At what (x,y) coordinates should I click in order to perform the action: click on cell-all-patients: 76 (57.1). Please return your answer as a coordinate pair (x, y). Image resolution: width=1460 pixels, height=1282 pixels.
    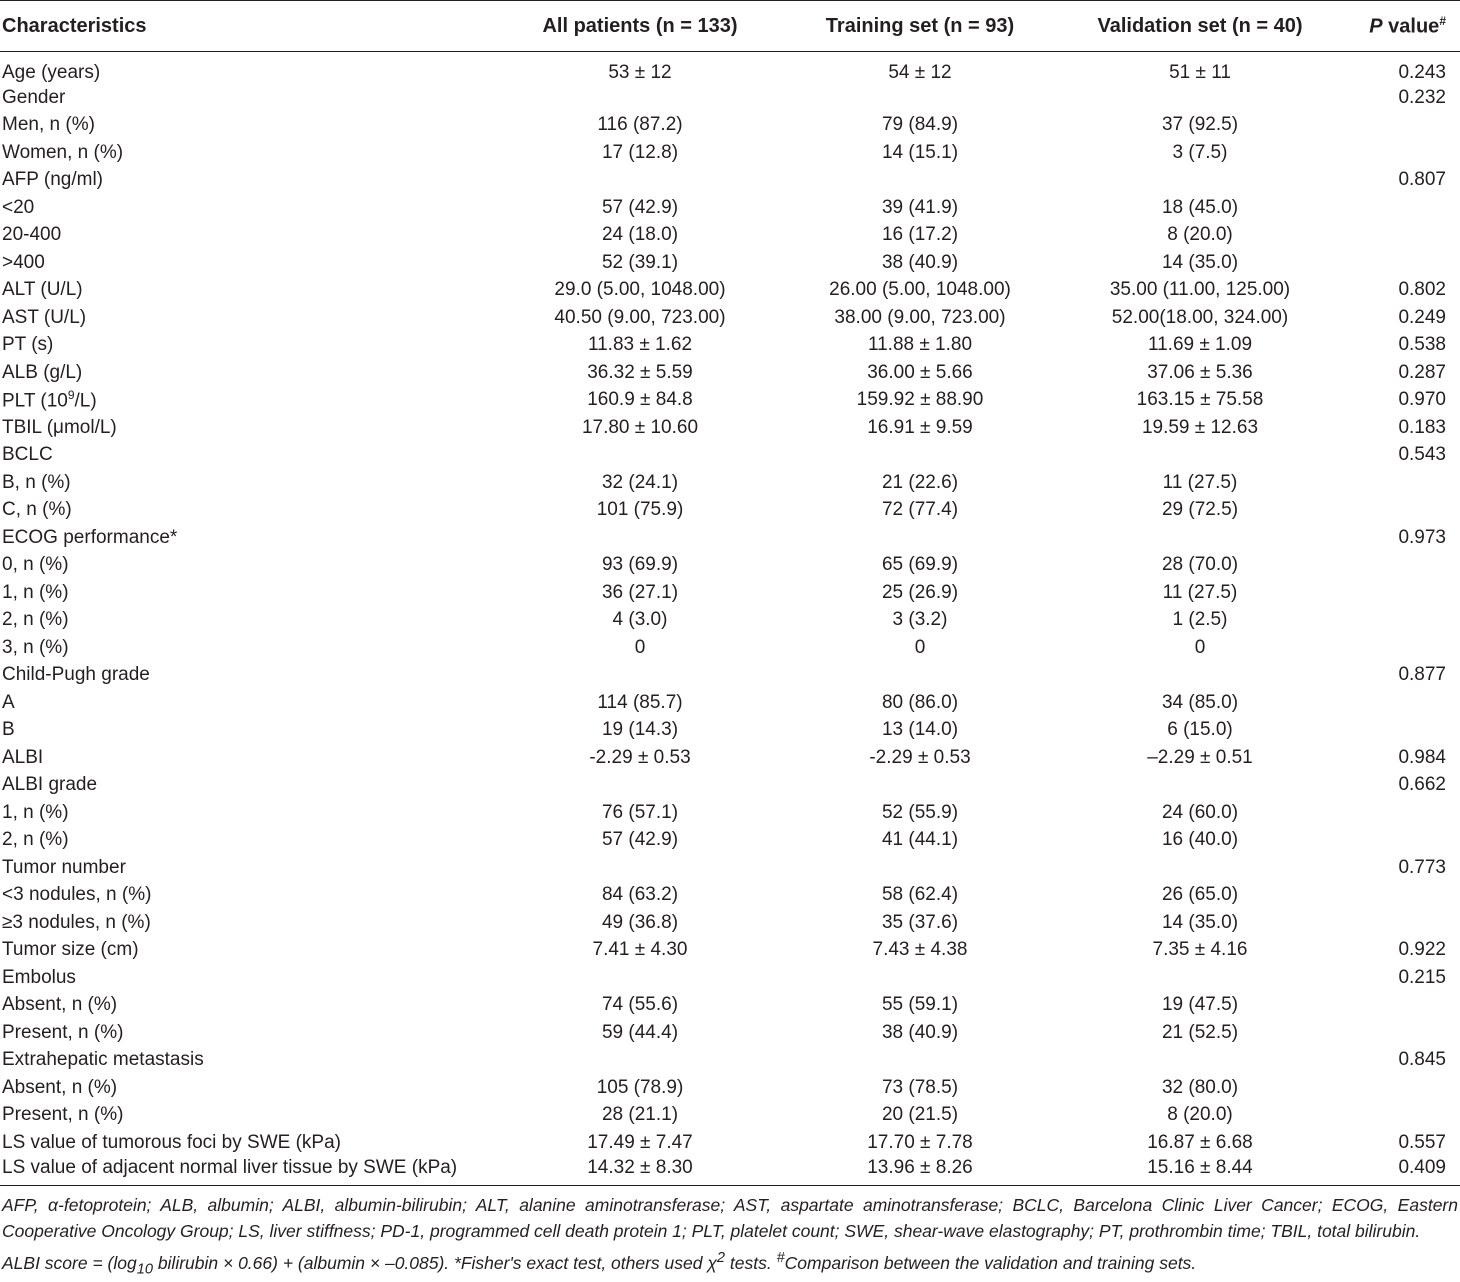
    Looking at the image, I should click on (640, 813).